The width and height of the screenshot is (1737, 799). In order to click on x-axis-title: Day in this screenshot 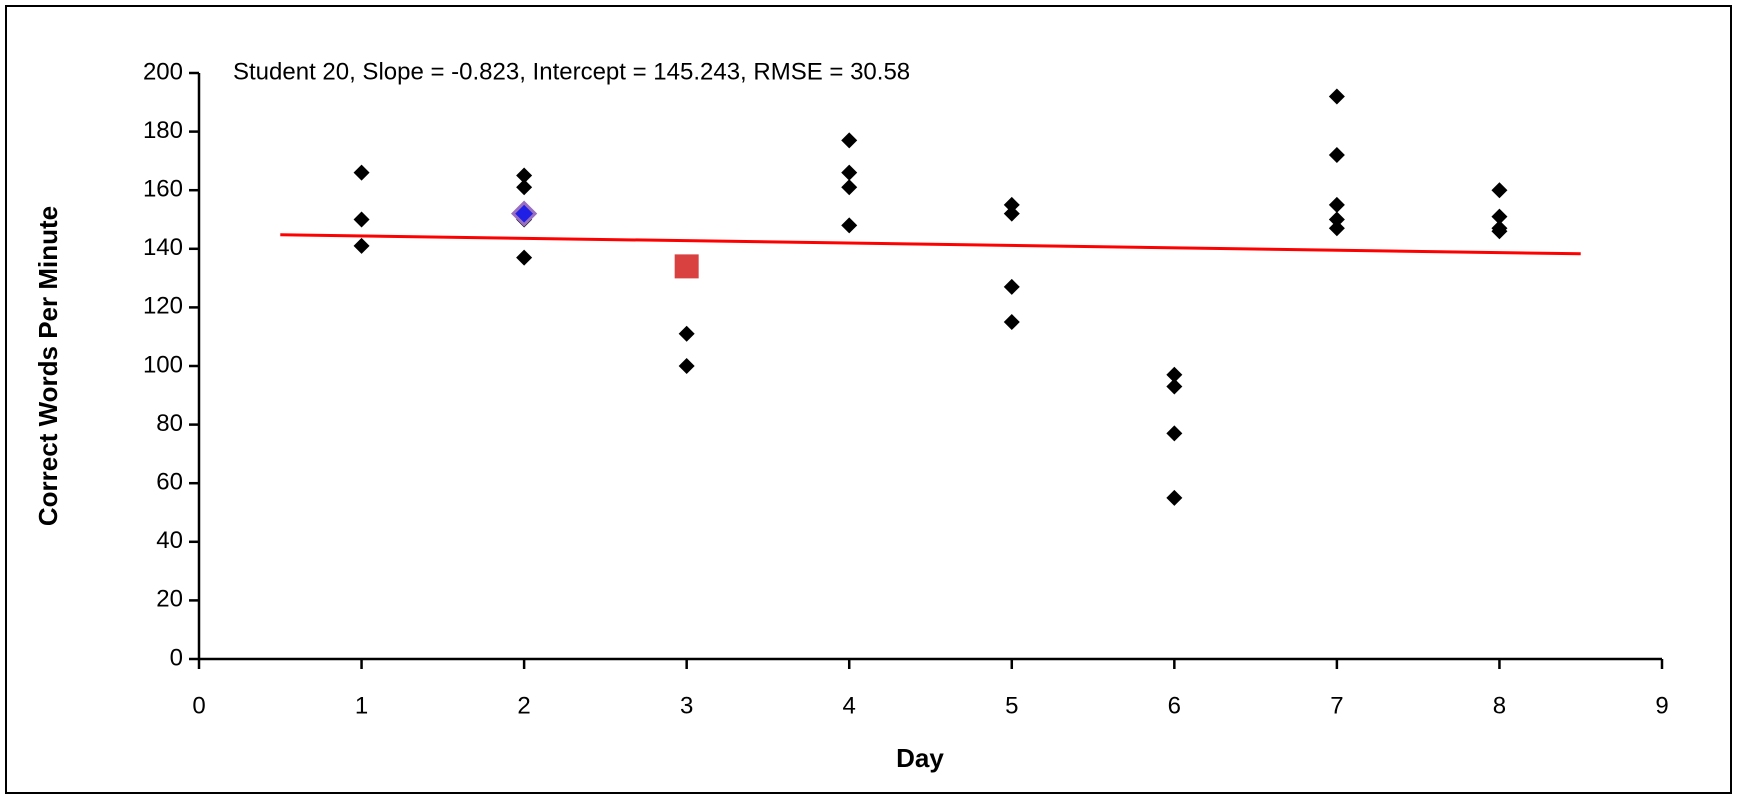, I will do `click(920, 758)`.